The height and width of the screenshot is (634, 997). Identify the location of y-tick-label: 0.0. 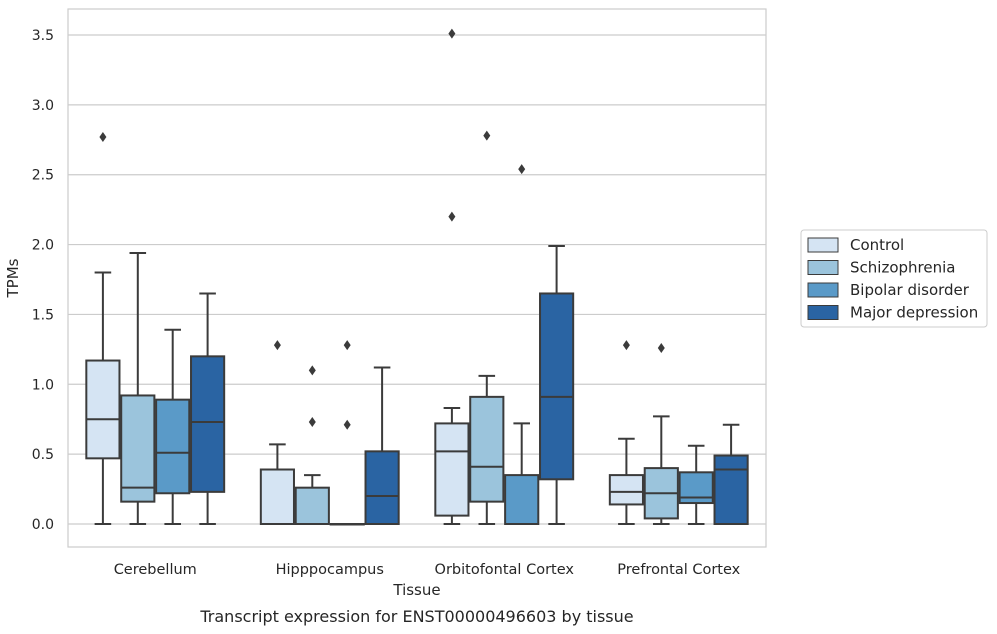
(43, 525).